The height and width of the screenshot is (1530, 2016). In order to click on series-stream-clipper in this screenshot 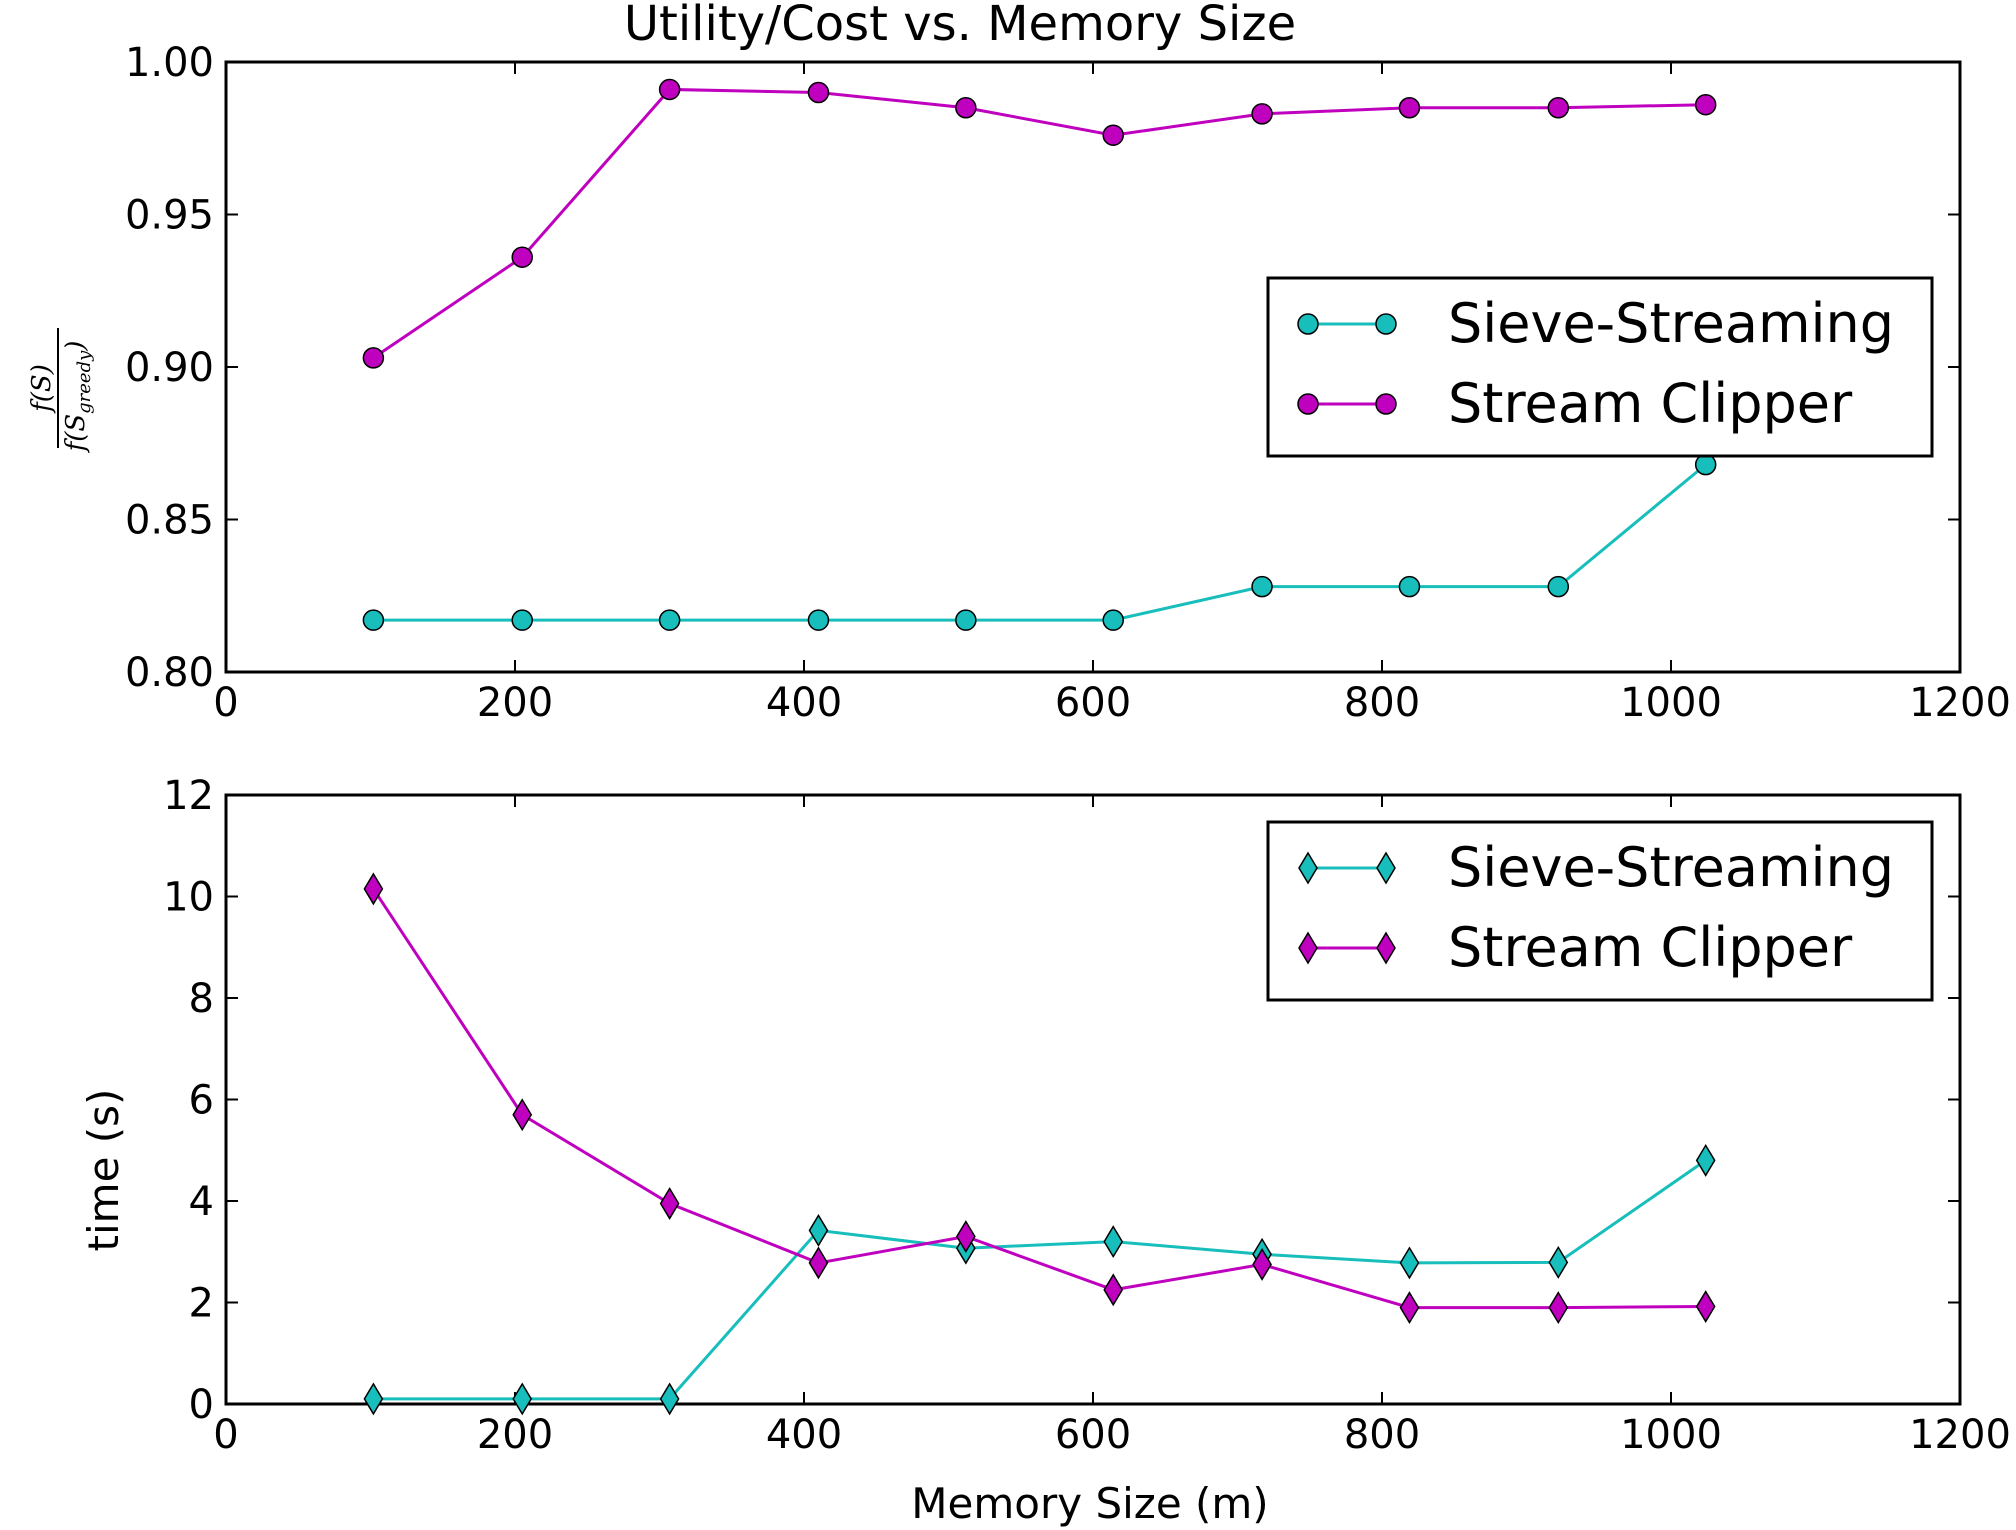, I will do `click(1039, 223)`.